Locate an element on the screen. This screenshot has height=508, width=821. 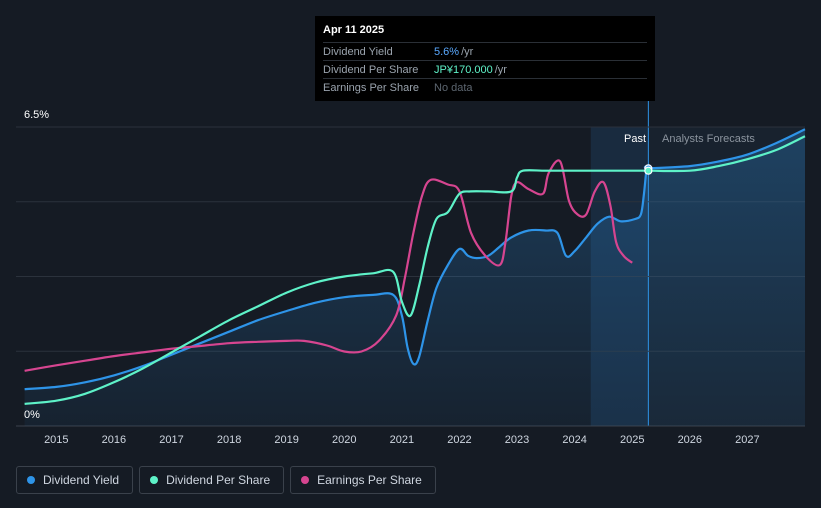
past-label: Past is located at coordinates (635, 139).